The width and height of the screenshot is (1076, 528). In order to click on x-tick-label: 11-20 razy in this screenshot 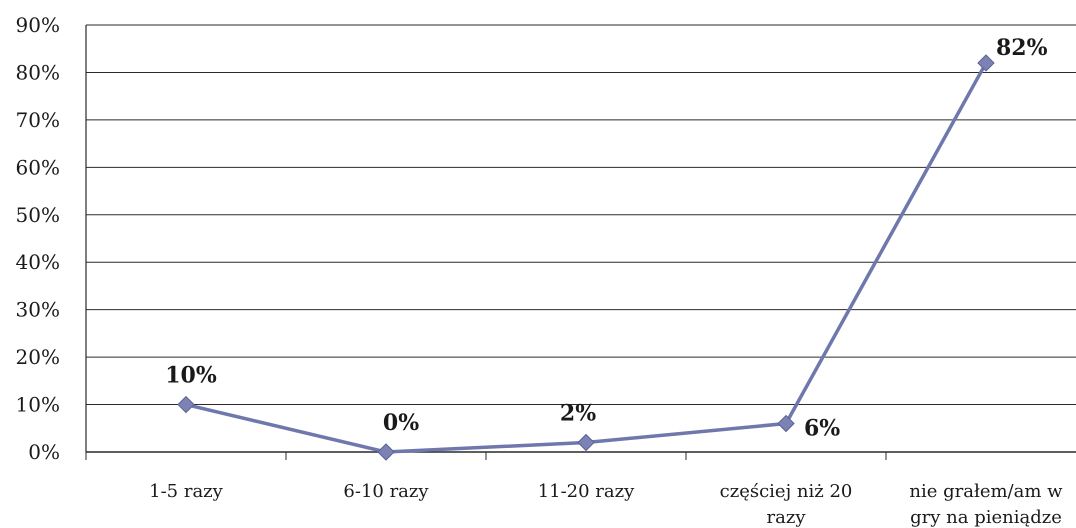, I will do `click(586, 491)`.